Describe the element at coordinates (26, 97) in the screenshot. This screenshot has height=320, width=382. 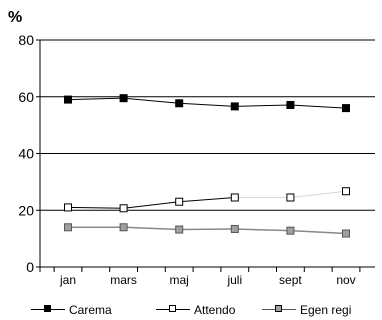
I see `y-tick-label-60: 60` at that location.